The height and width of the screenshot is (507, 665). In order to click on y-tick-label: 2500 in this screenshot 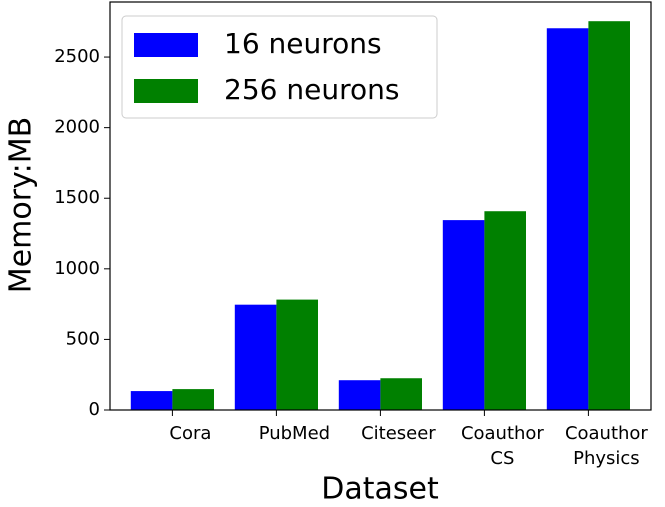, I will do `click(77, 56)`.